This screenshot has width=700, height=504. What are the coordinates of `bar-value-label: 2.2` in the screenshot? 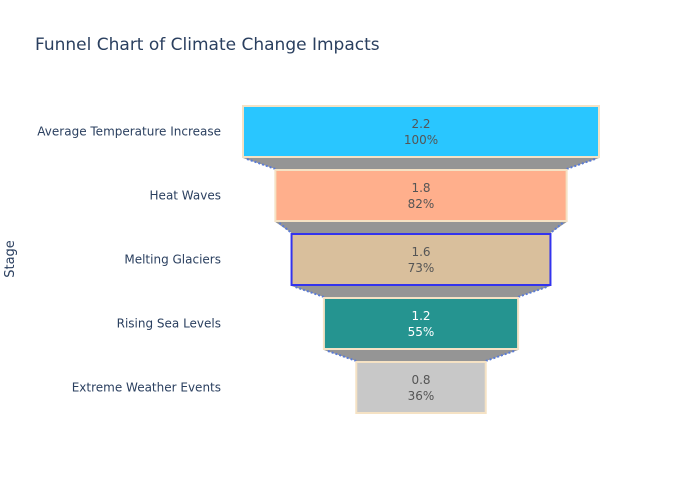 It's located at (420, 124).